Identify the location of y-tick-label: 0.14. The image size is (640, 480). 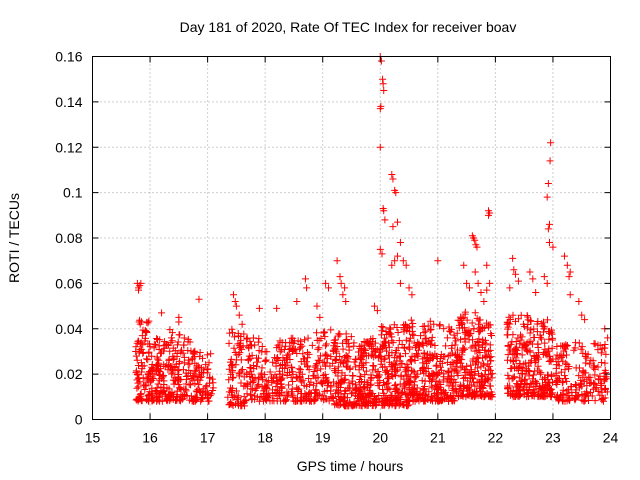
(68, 102).